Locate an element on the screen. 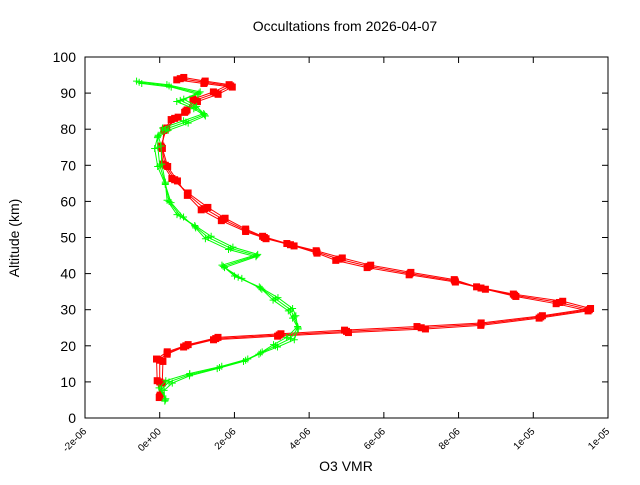 This screenshot has height=485, width=640. y-tick-label: 0 is located at coordinates (72, 418).